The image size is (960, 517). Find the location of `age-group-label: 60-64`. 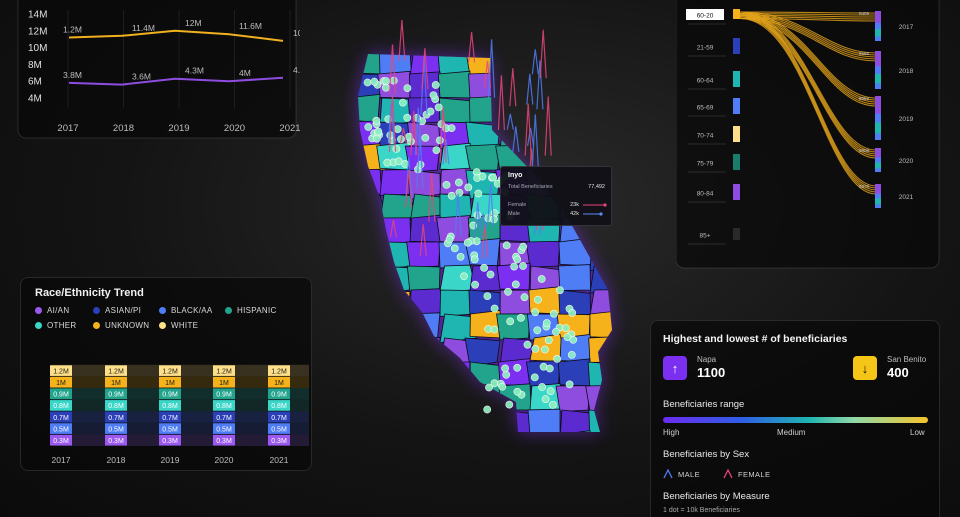

age-group-label: 60-64 is located at coordinates (705, 81).